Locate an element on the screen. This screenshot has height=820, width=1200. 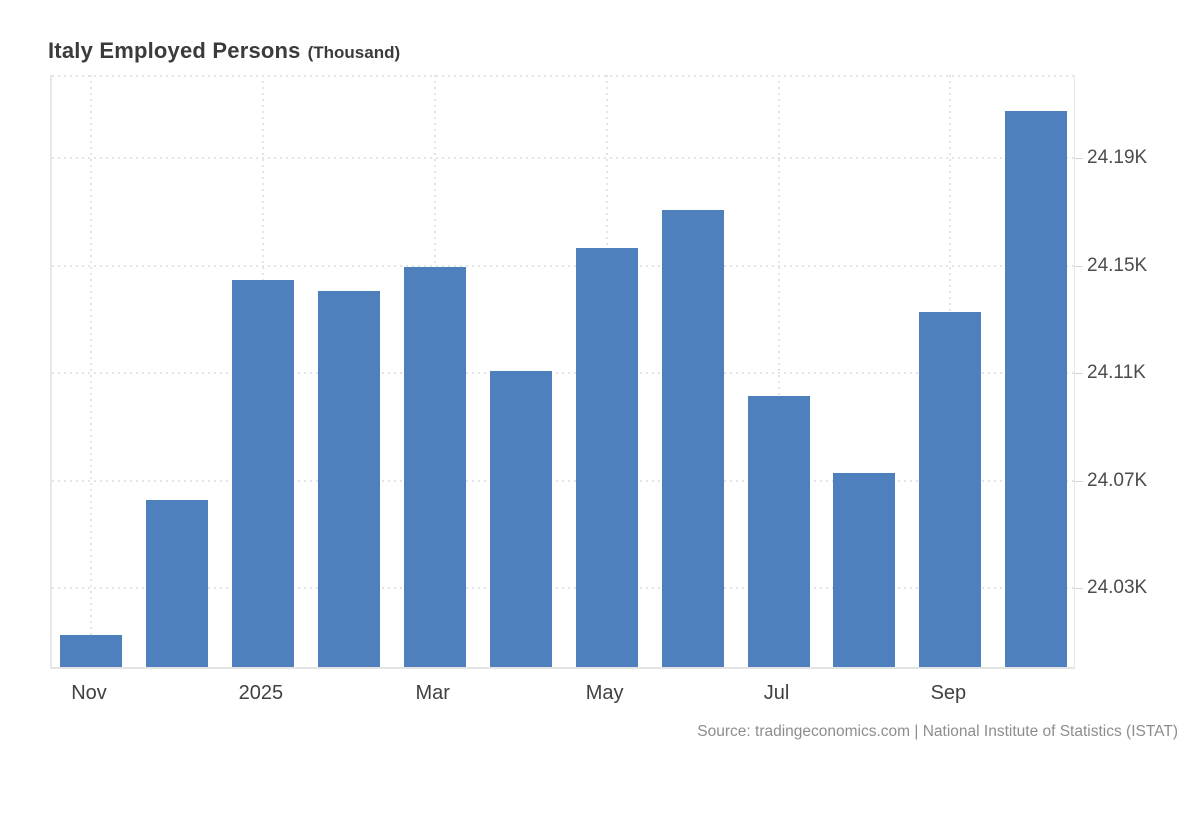
x-axis-label: Jul is located at coordinates (776, 693).